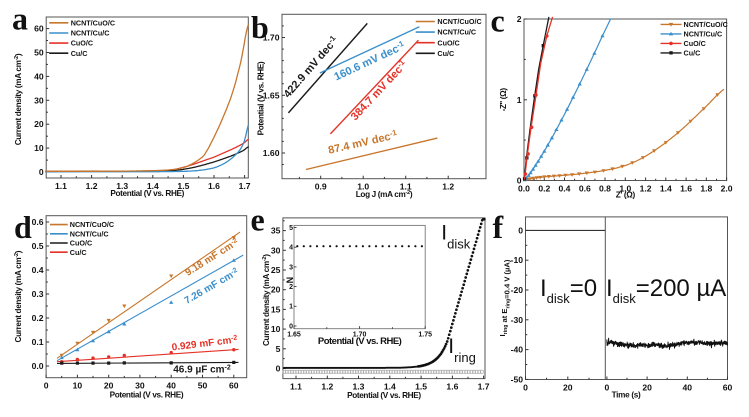 The height and width of the screenshot is (417, 749). Describe the element at coordinates (203, 386) in the screenshot. I see `svg-text: 50` at that location.